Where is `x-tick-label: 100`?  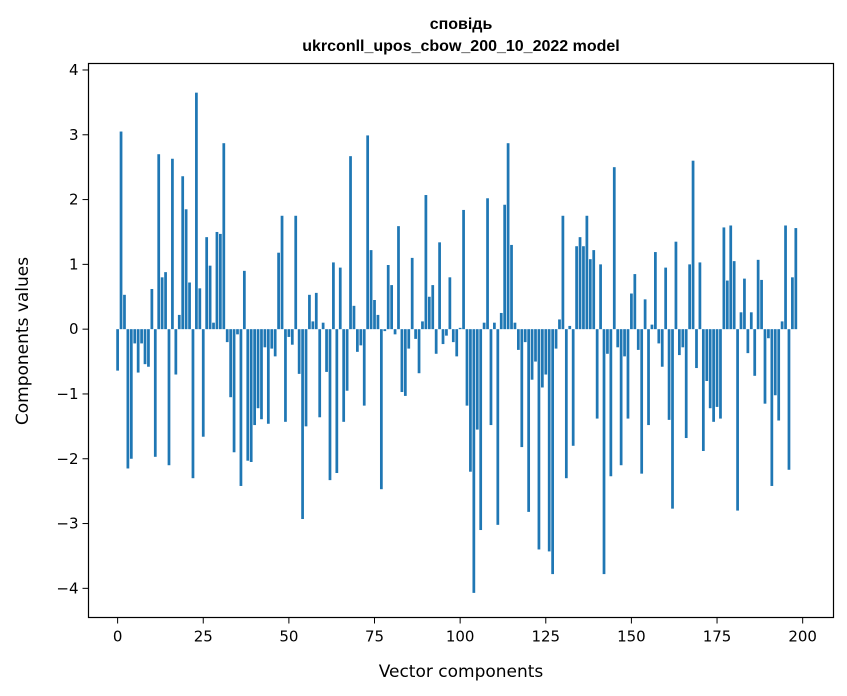 x-tick-label: 100 is located at coordinates (460, 637).